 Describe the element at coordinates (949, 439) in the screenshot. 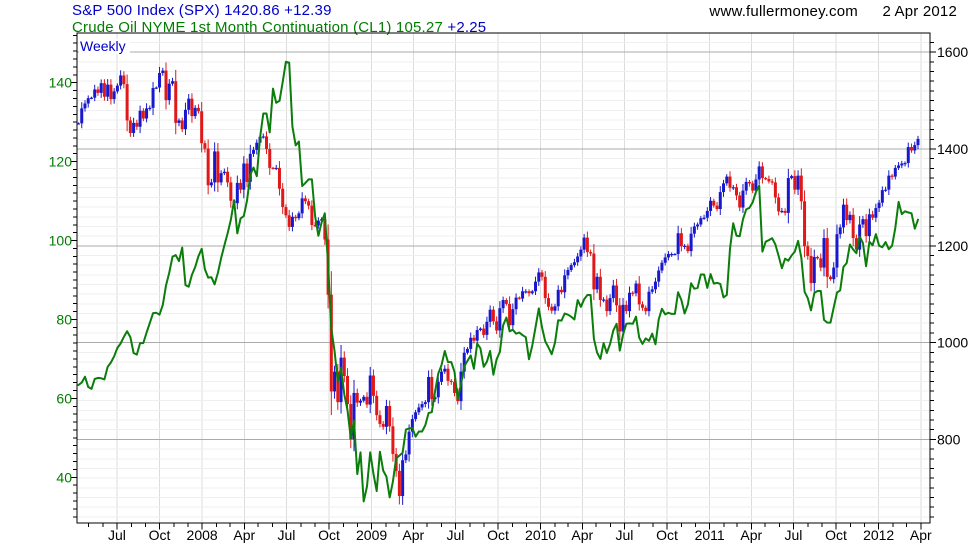

I see `right-axis-label: 800` at that location.